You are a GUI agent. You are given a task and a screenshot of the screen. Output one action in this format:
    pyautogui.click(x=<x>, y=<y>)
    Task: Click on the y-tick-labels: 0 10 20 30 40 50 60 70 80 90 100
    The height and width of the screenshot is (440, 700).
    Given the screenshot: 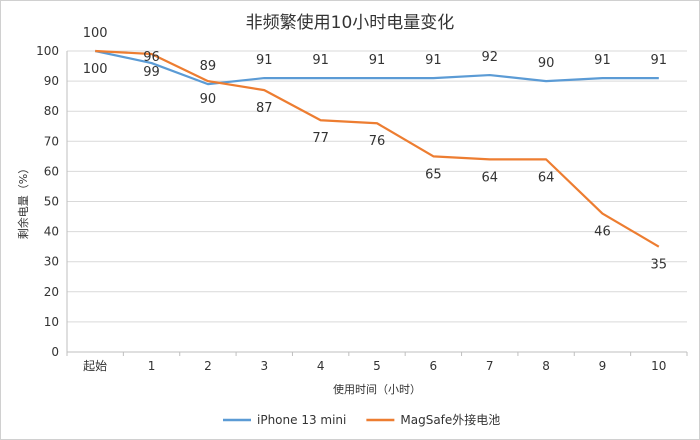 What is the action you would take?
    pyautogui.click(x=47, y=201)
    